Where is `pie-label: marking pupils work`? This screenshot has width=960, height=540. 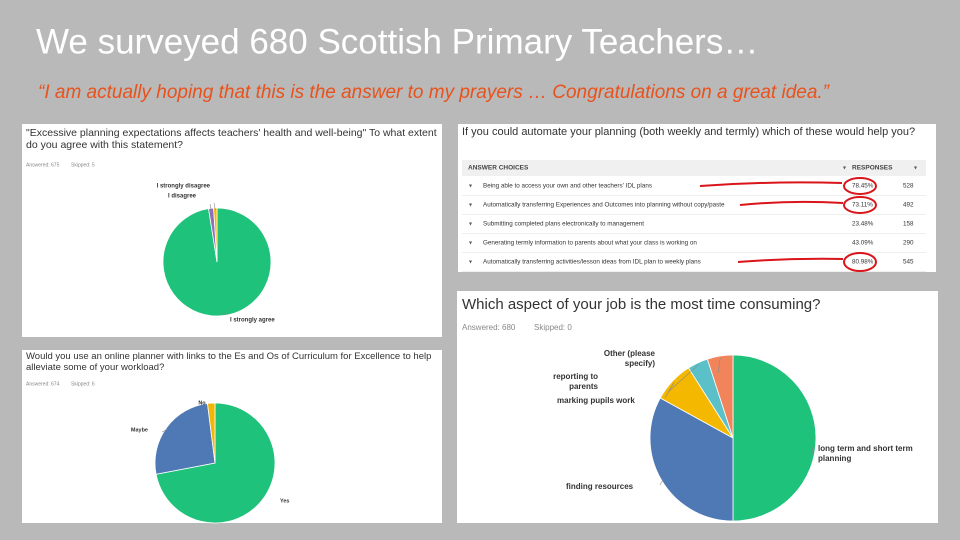
pie-label: marking pupils work is located at coordinates (596, 401).